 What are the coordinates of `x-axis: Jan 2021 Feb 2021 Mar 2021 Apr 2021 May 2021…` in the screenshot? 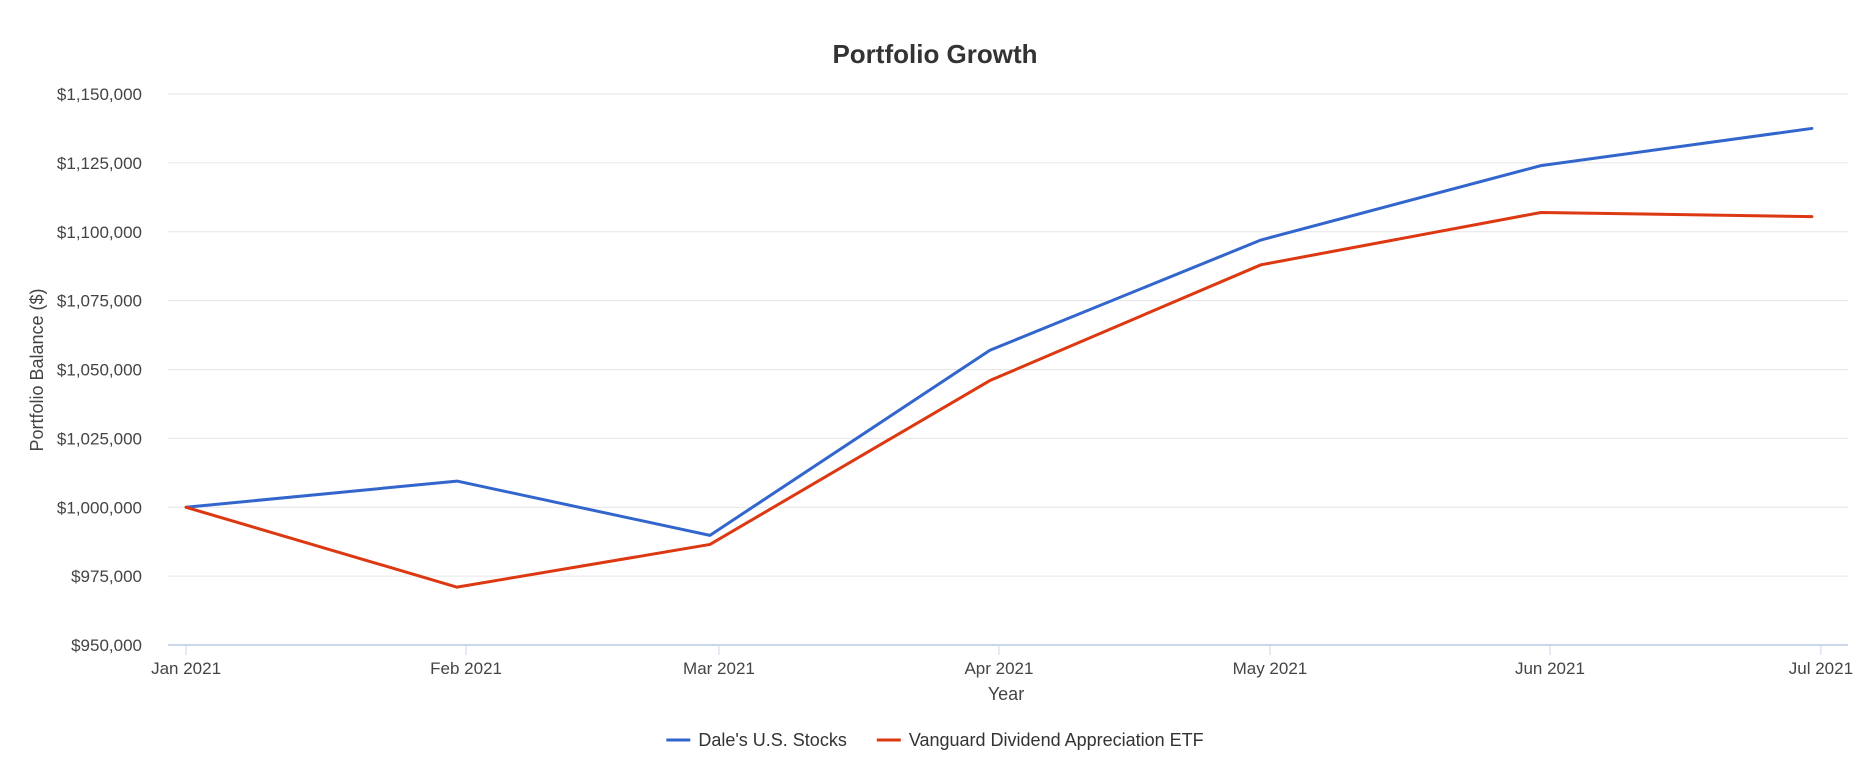 It's located at (1002, 661).